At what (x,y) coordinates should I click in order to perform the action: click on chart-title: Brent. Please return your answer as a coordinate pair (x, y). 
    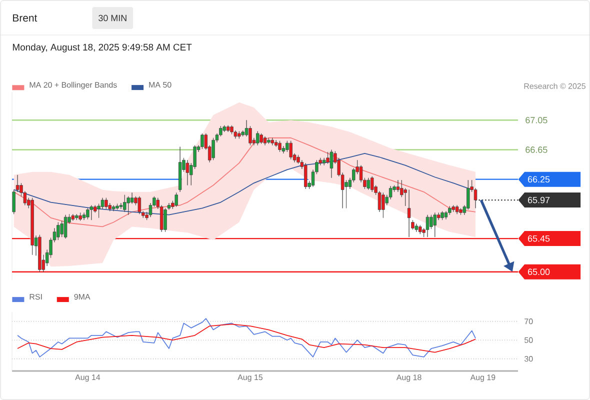
    Looking at the image, I should click on (25, 18).